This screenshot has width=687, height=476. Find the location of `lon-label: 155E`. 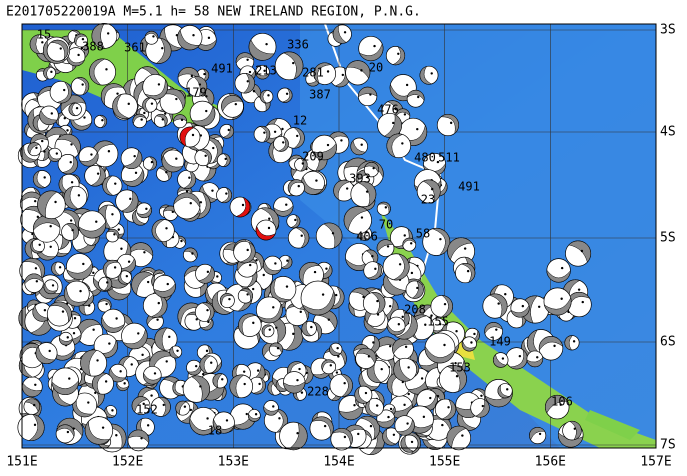

lon-label: 155E is located at coordinates (444, 462).